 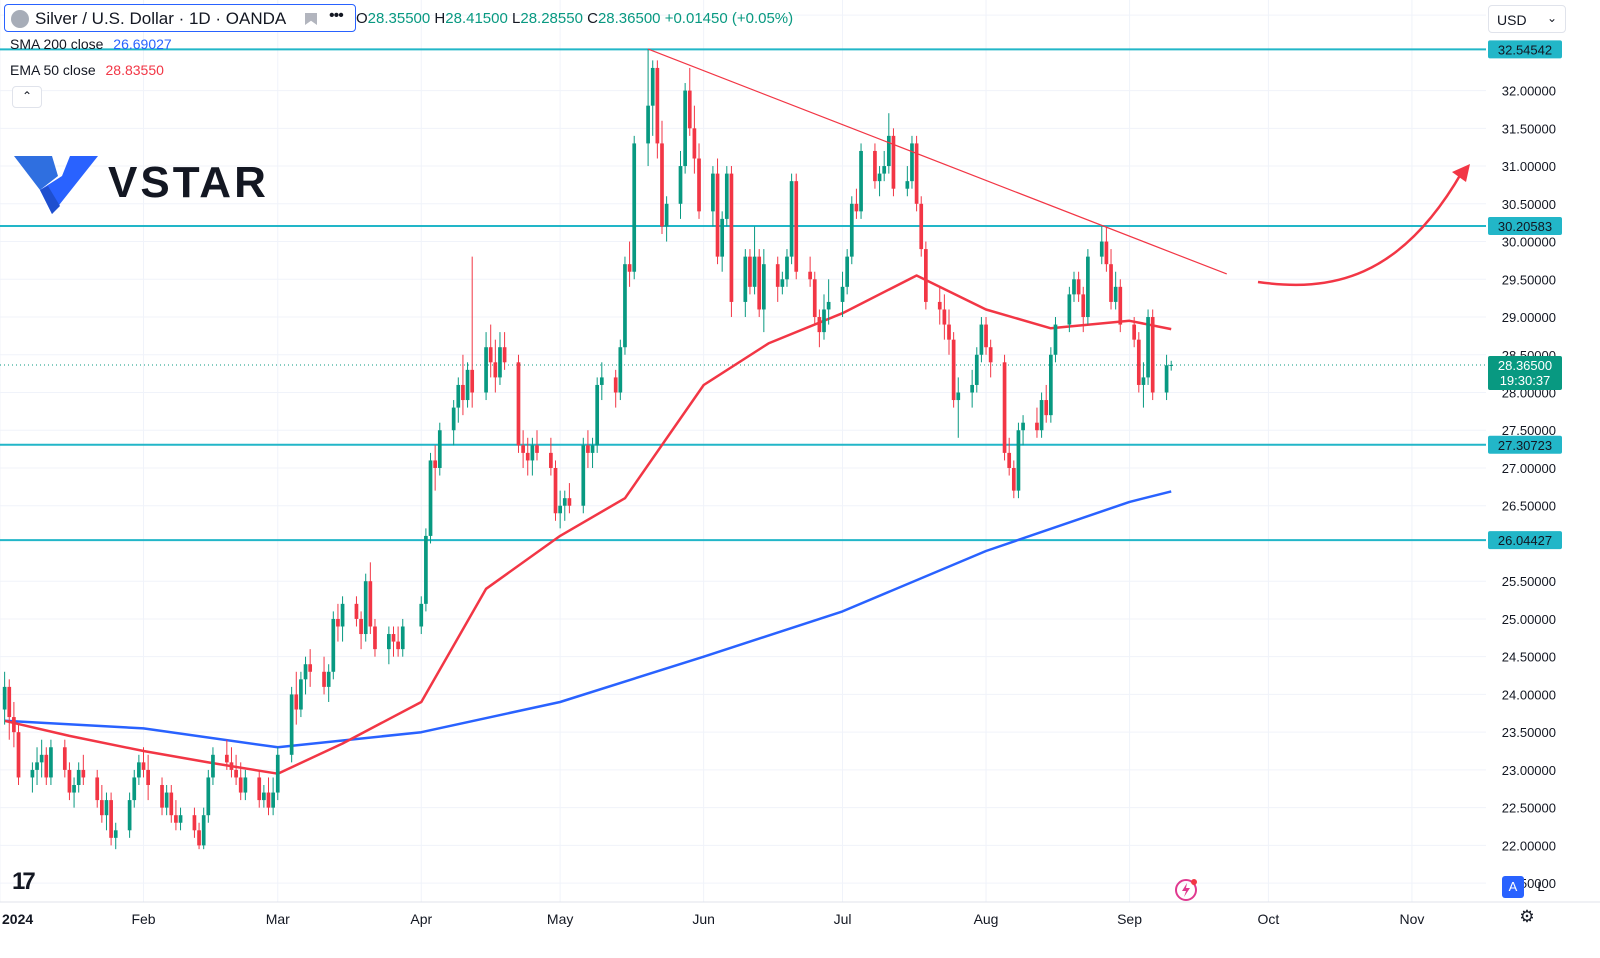 What do you see at coordinates (1186, 890) in the screenshot?
I see `lightning-icon` at bounding box center [1186, 890].